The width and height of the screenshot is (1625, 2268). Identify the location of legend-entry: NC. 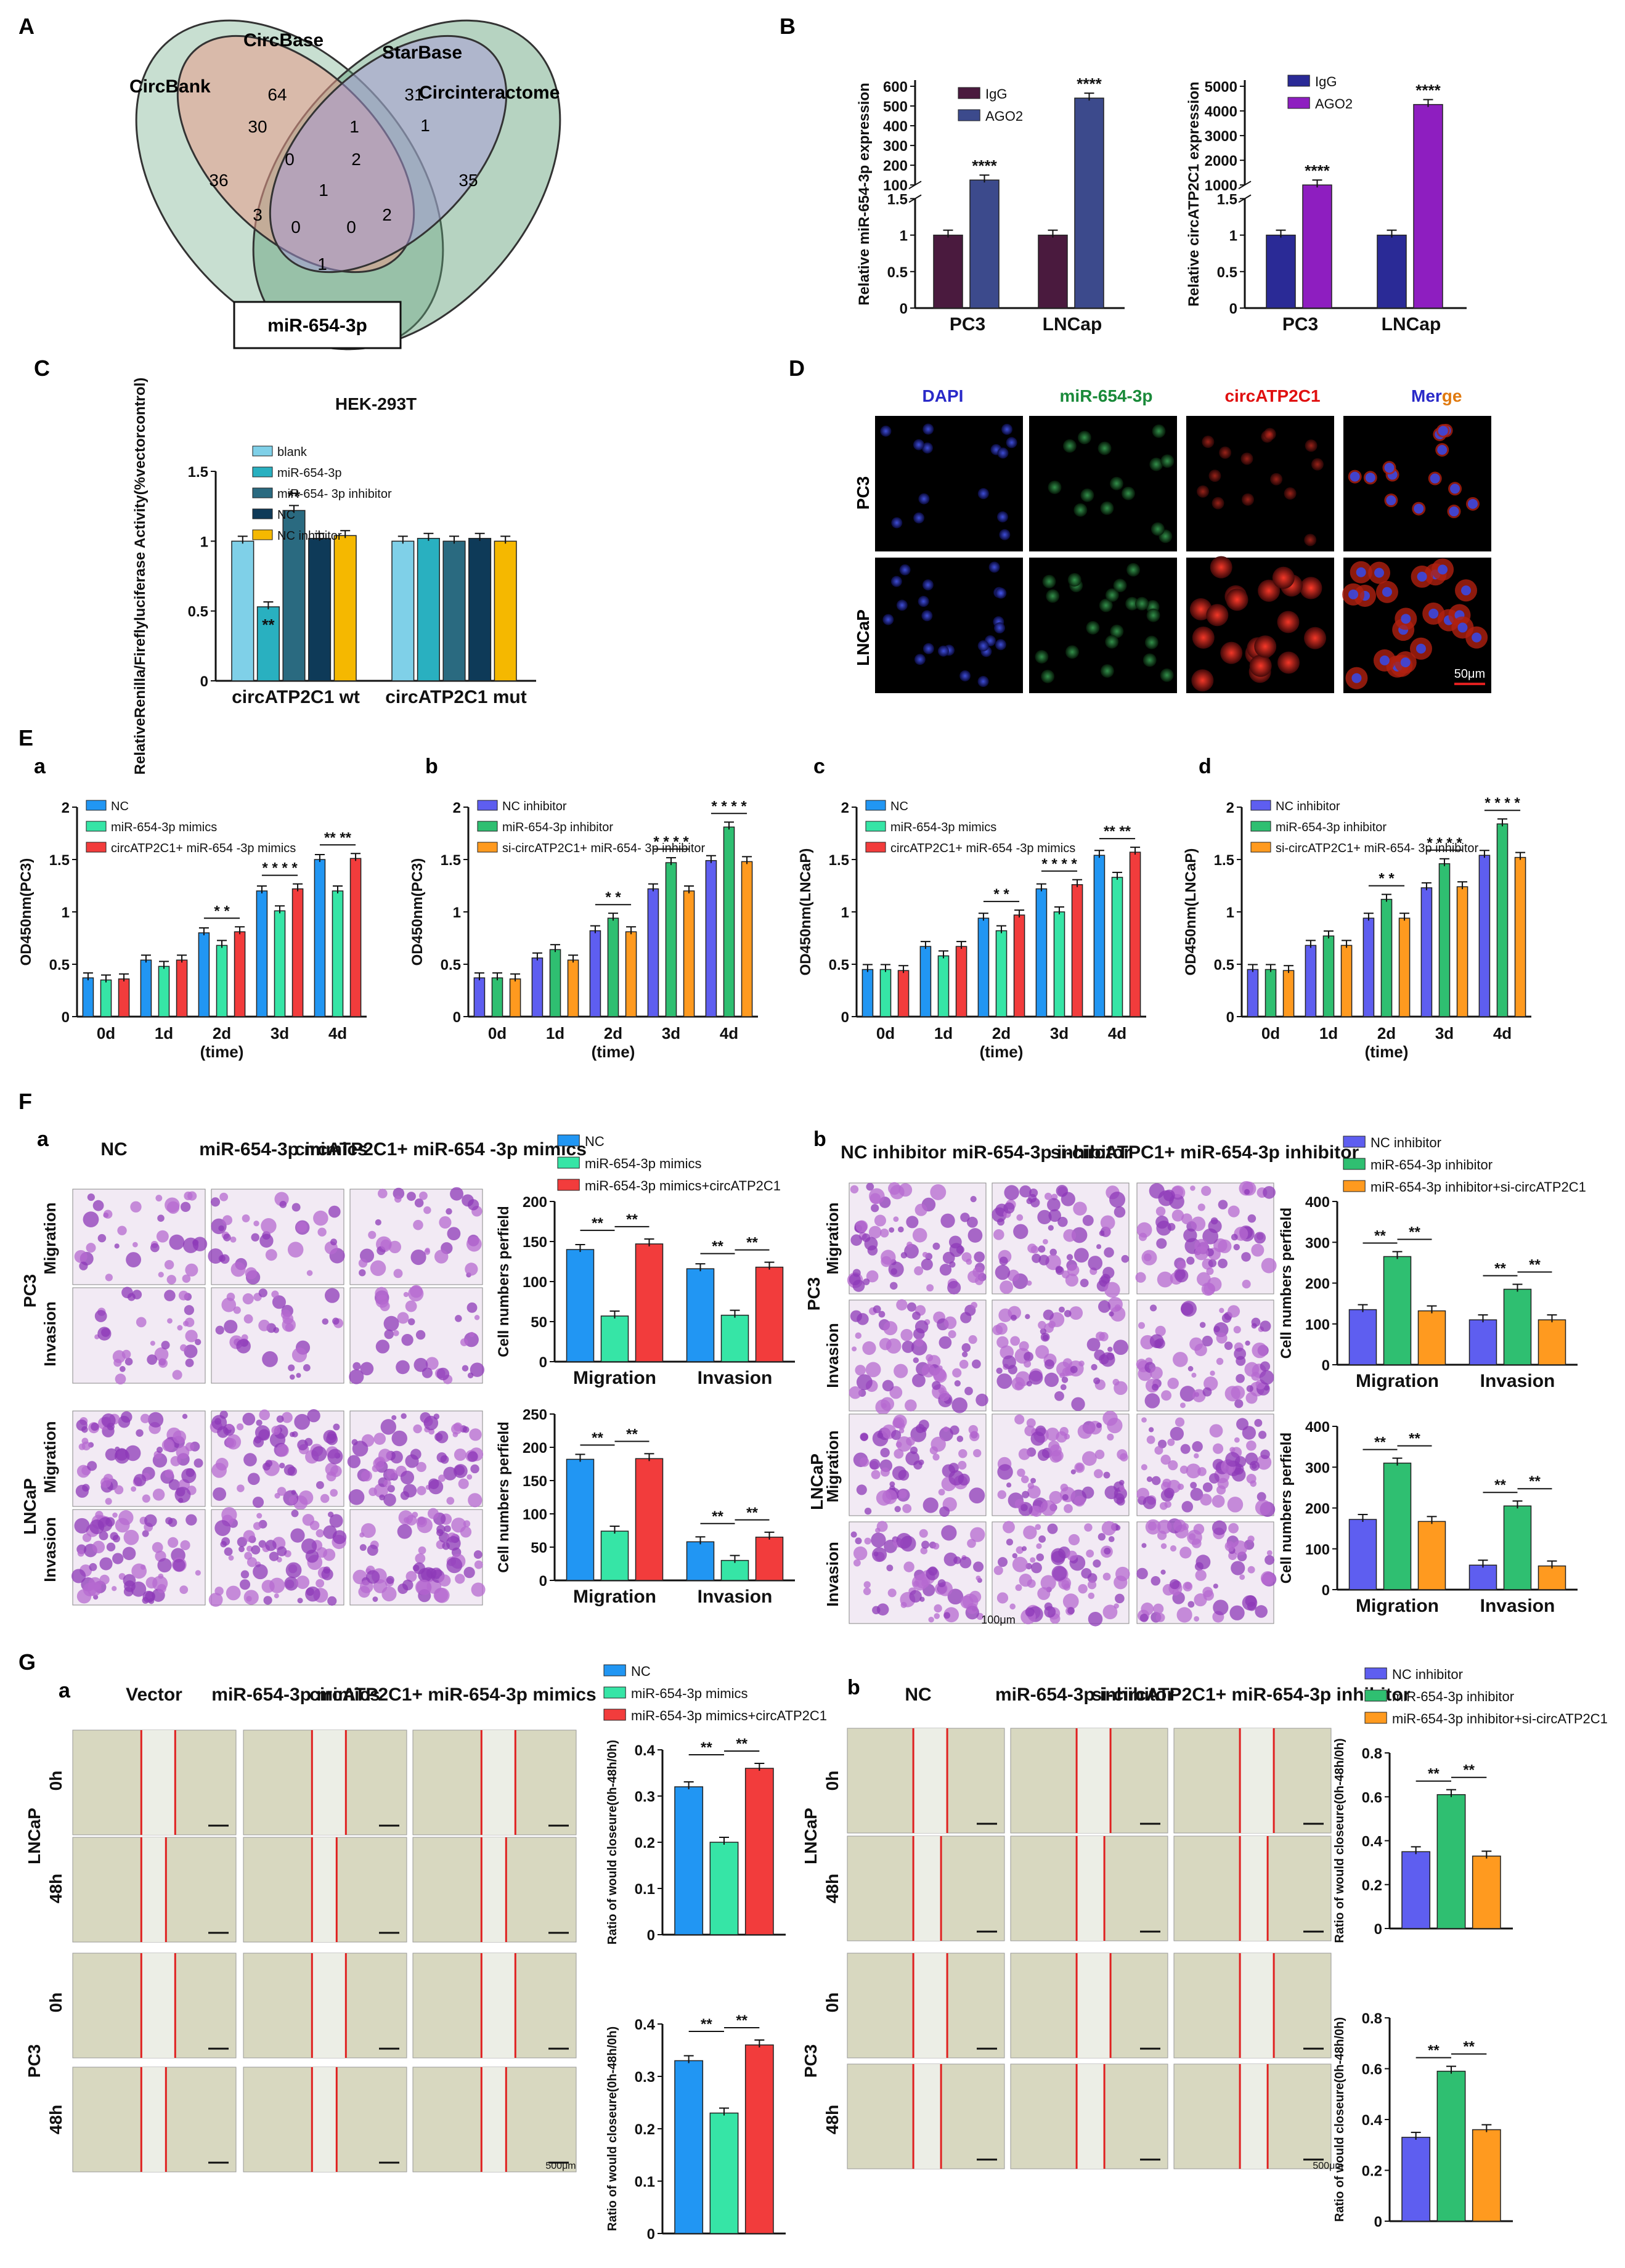
(595, 1141).